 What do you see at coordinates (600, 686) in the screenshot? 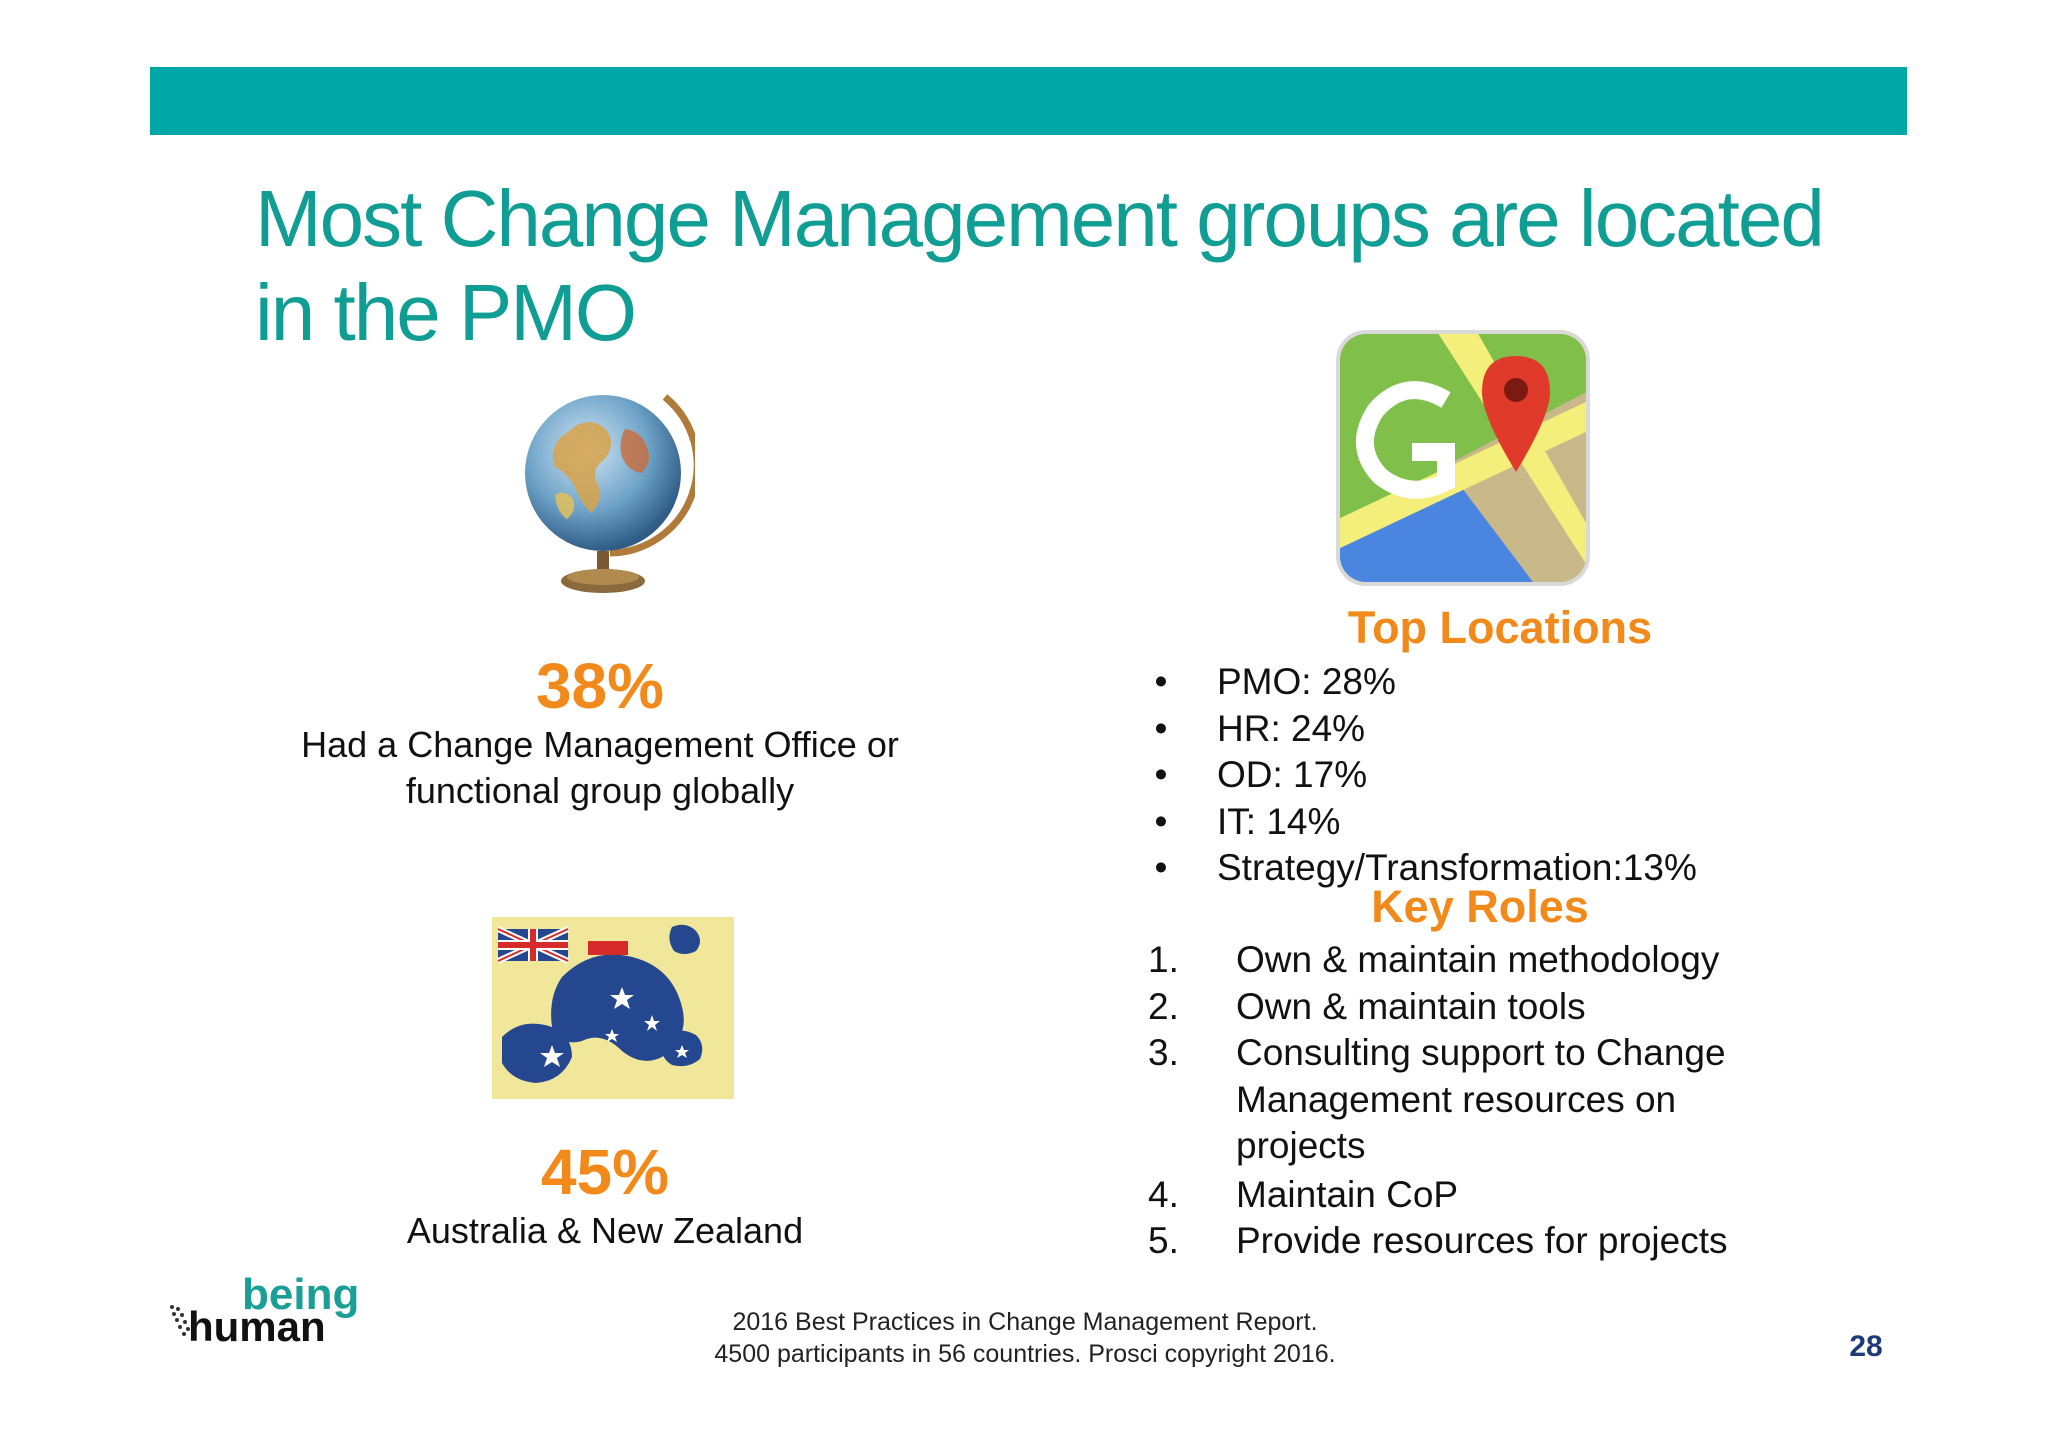
I see `global-percent: 38%` at bounding box center [600, 686].